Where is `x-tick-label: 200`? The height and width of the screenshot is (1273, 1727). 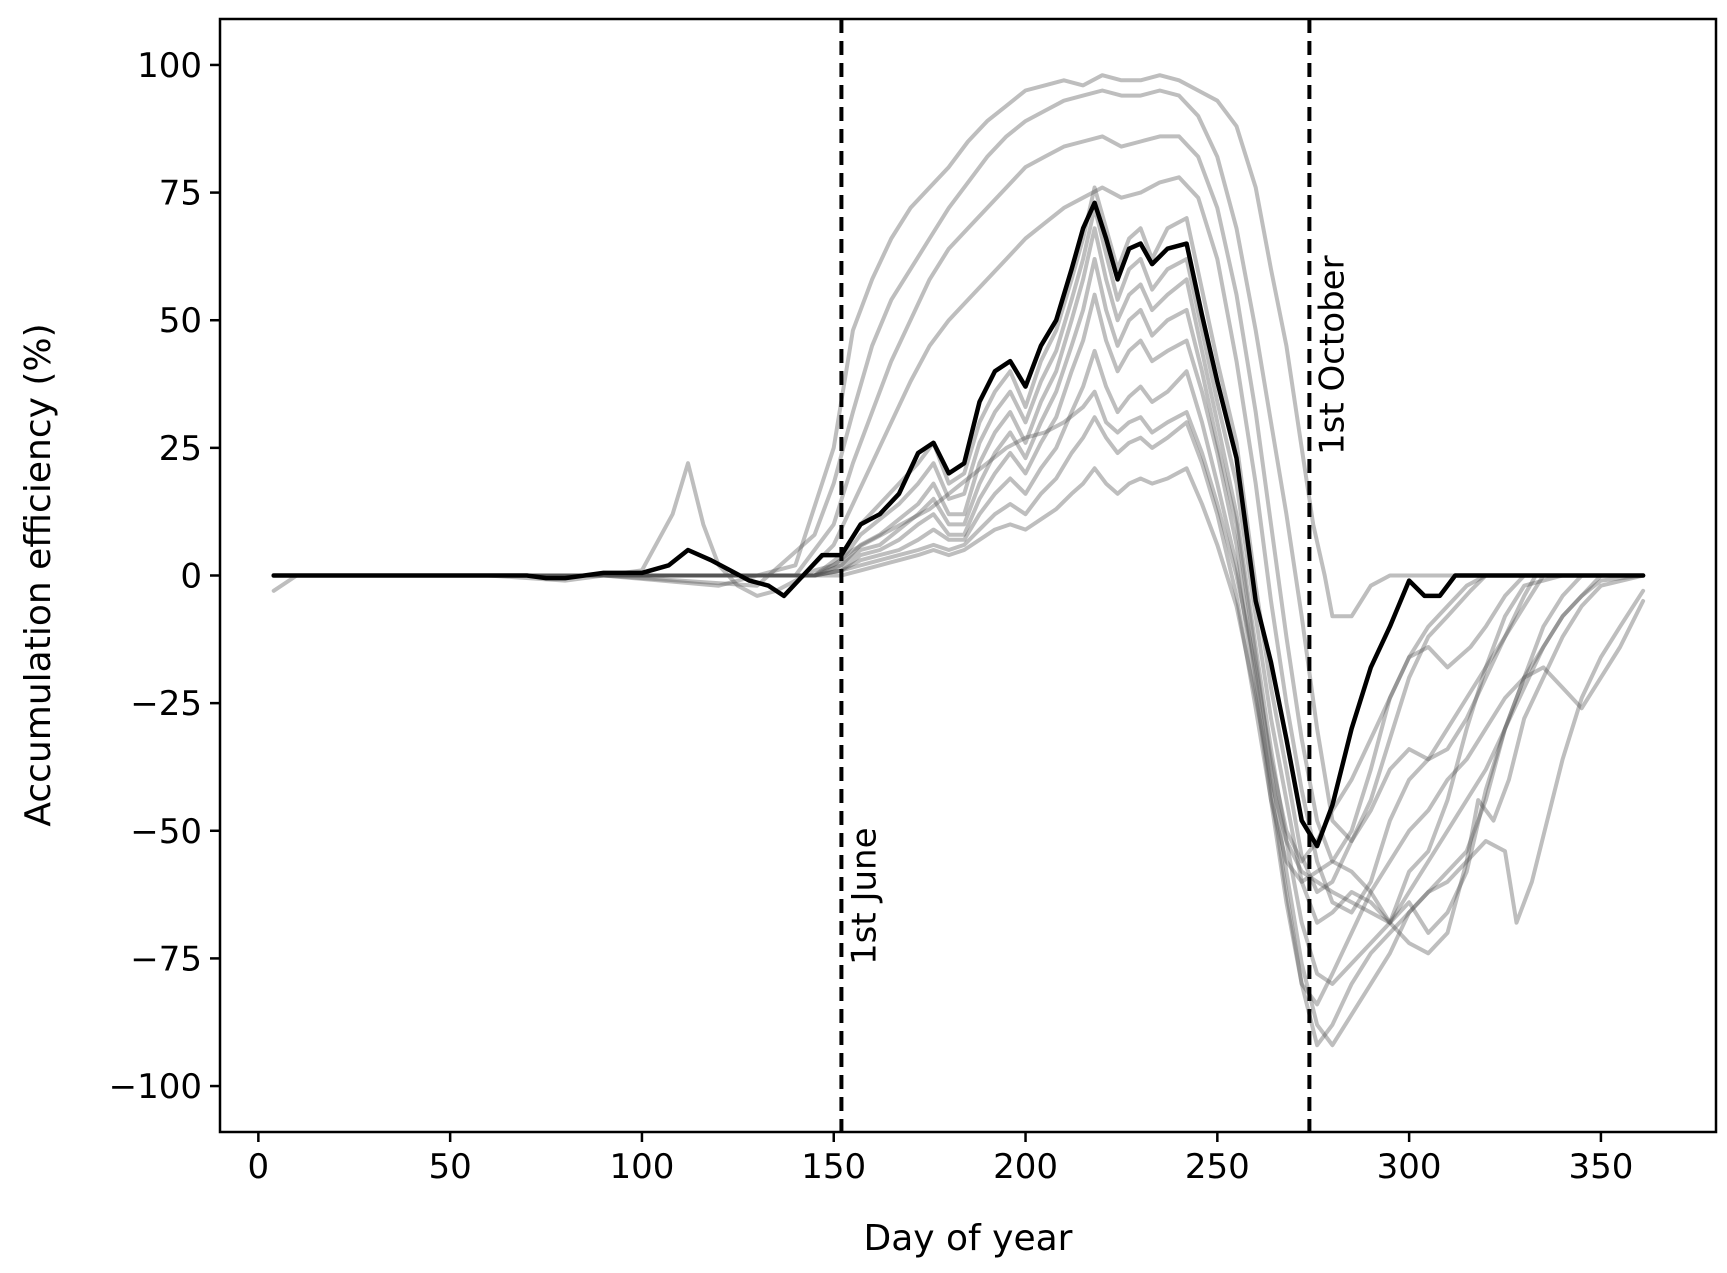 x-tick-label: 200 is located at coordinates (1025, 1167).